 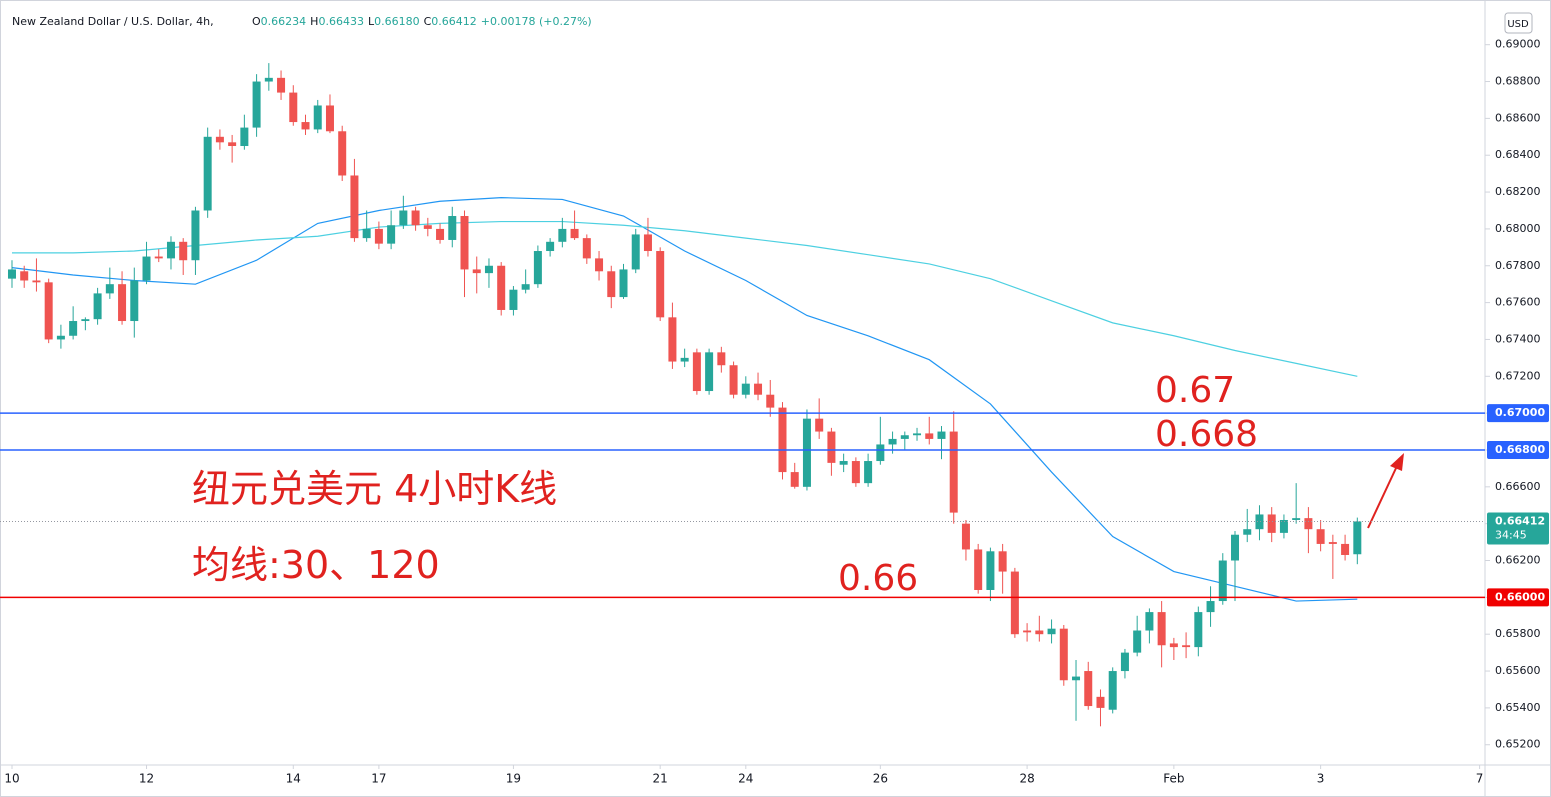 What do you see at coordinates (1518, 375) in the screenshot?
I see `y-tick-label: 0.67200` at bounding box center [1518, 375].